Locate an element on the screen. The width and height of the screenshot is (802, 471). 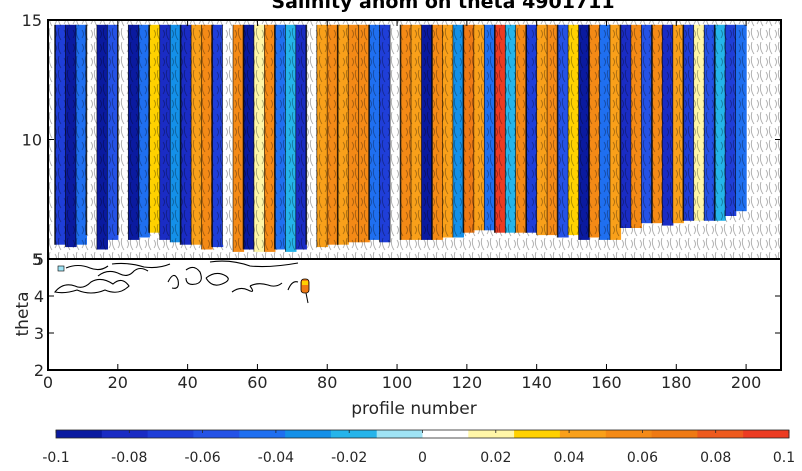
x-tick-label: 180 is located at coordinates (676, 382).